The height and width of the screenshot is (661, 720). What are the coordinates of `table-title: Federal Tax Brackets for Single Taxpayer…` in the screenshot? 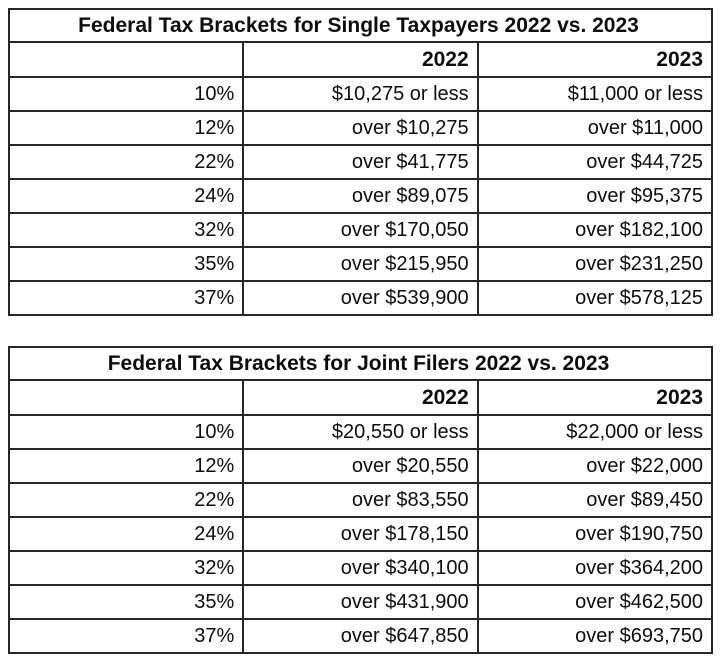 It's located at (360, 25).